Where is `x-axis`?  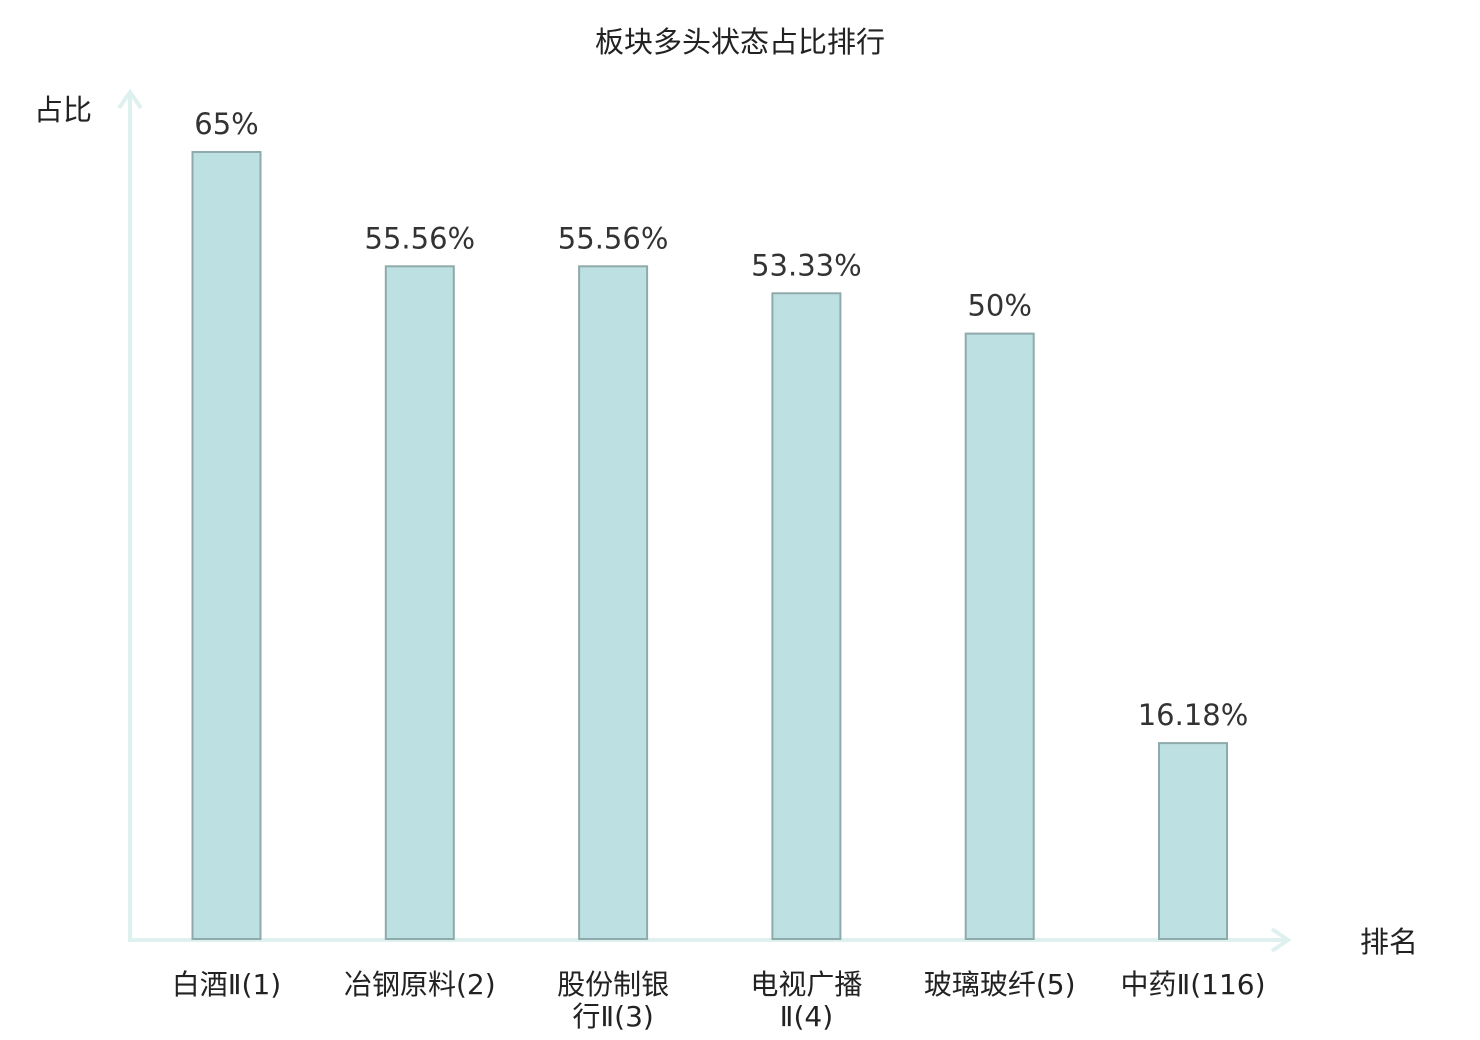 x-axis is located at coordinates (710, 940).